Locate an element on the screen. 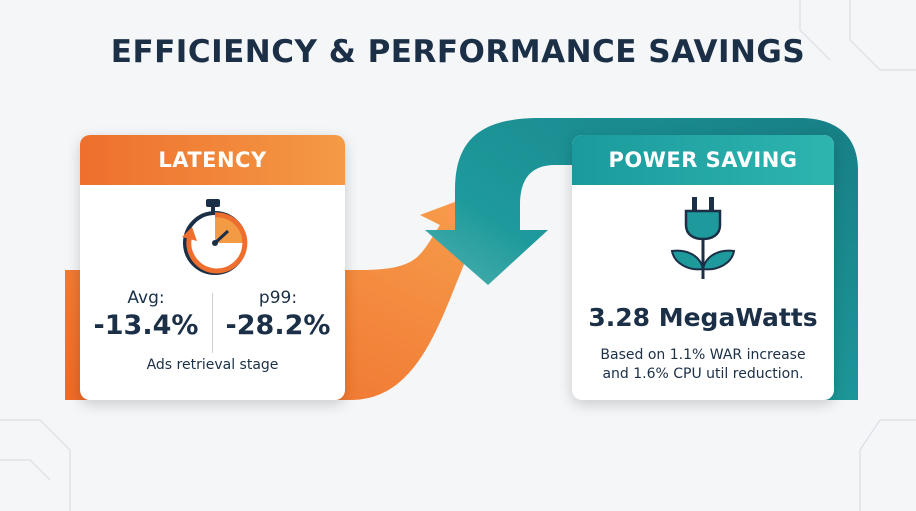  stopwatch-icon is located at coordinates (215, 237).